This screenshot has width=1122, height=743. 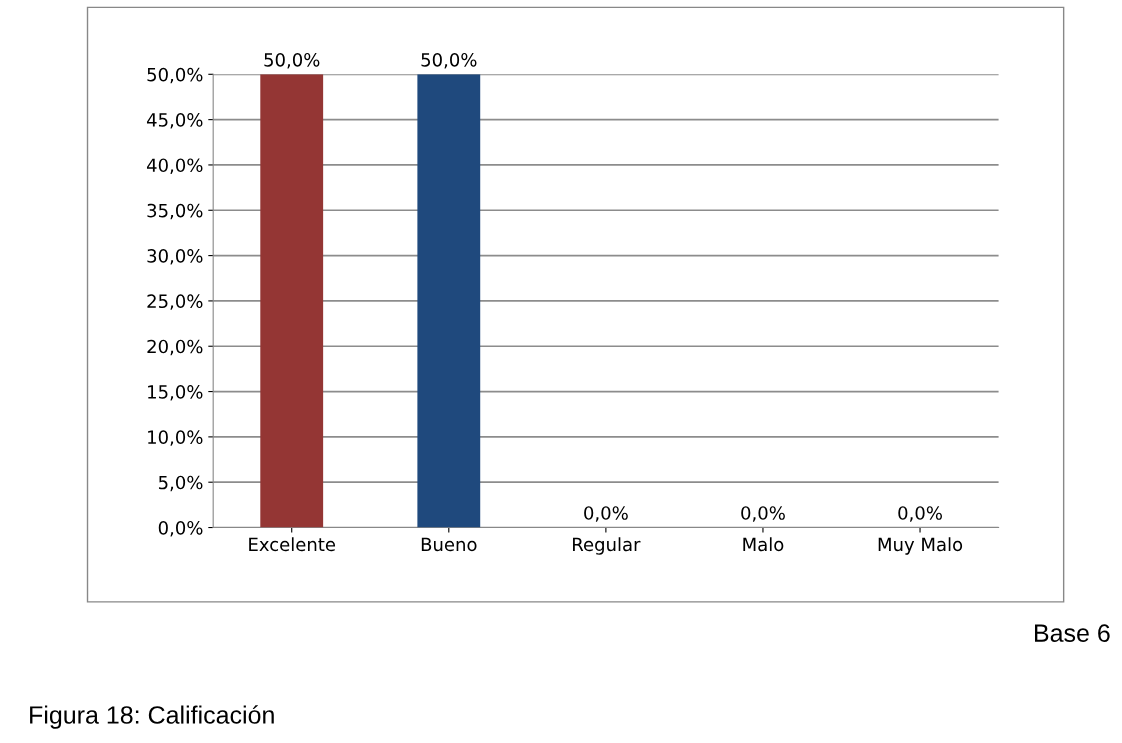 I want to click on y-tick-label: 20,0%, so click(x=175, y=347).